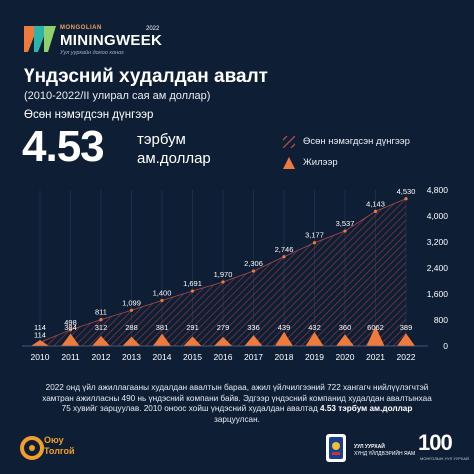 The width and height of the screenshot is (474, 474). I want to click on kpi-unit-line2: ам.доллар, so click(174, 158).